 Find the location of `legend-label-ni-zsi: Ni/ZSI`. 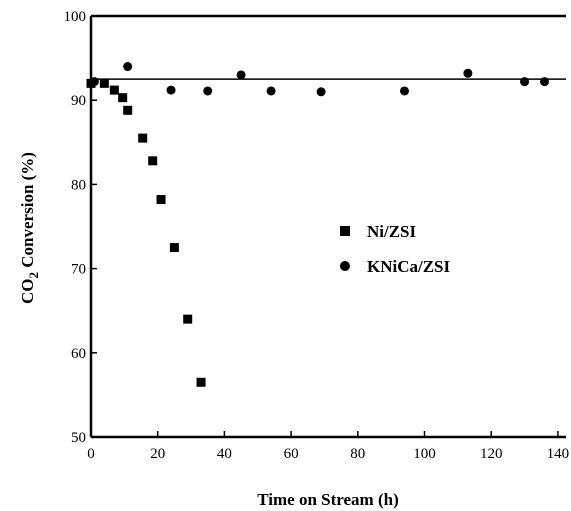

legend-label-ni-zsi: Ni/ZSI is located at coordinates (392, 231).